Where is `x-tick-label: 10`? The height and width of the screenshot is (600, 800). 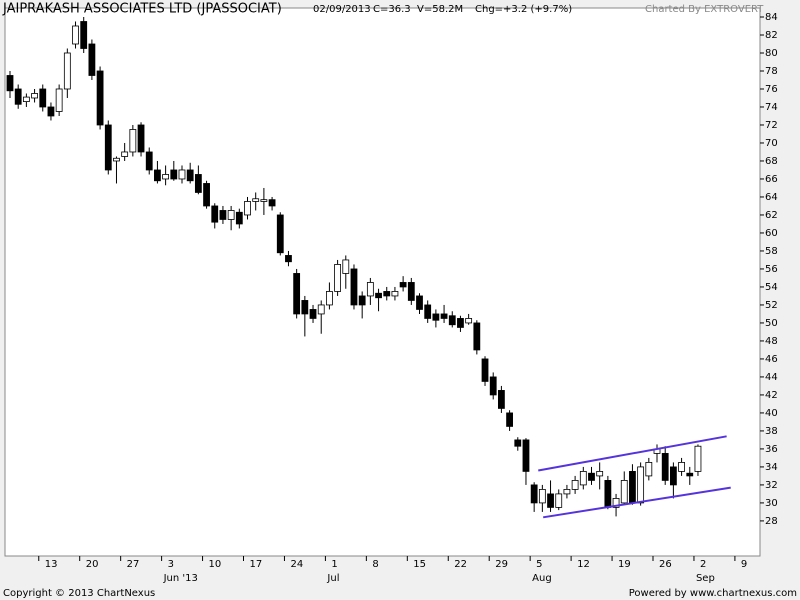
x-tick-label: 10 is located at coordinates (215, 564).